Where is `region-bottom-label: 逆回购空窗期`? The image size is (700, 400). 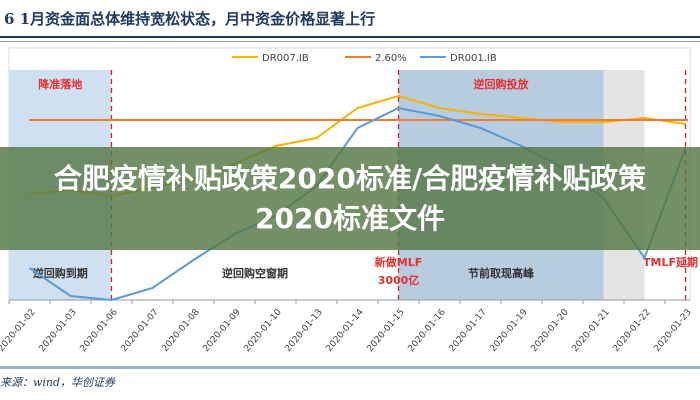 region-bottom-label: 逆回购空窗期 is located at coordinates (255, 273).